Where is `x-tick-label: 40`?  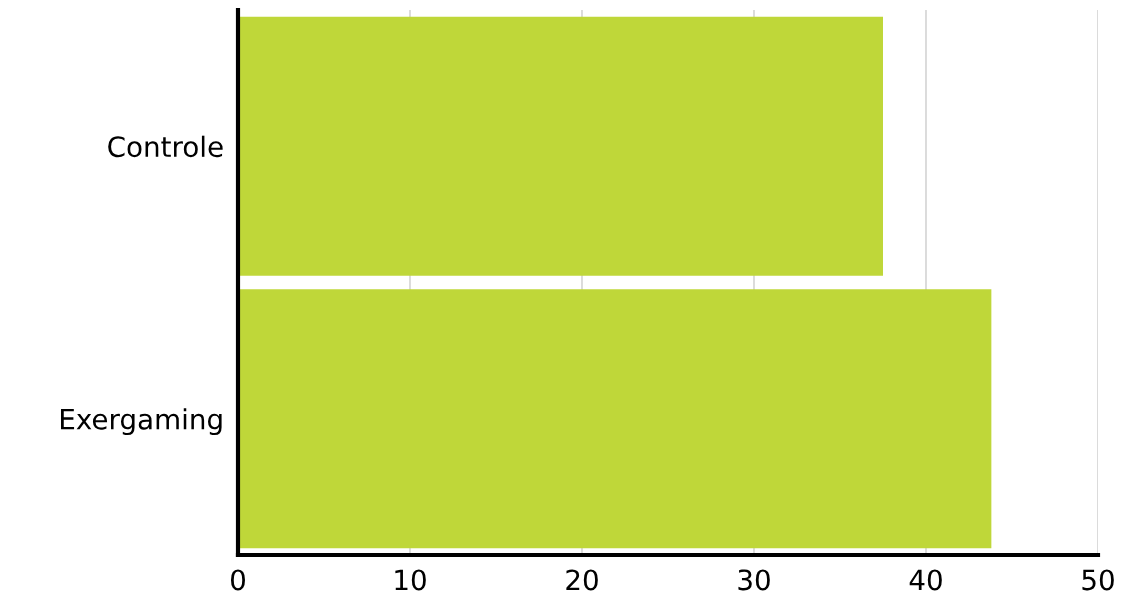
x-tick-label: 40 is located at coordinates (925, 580).